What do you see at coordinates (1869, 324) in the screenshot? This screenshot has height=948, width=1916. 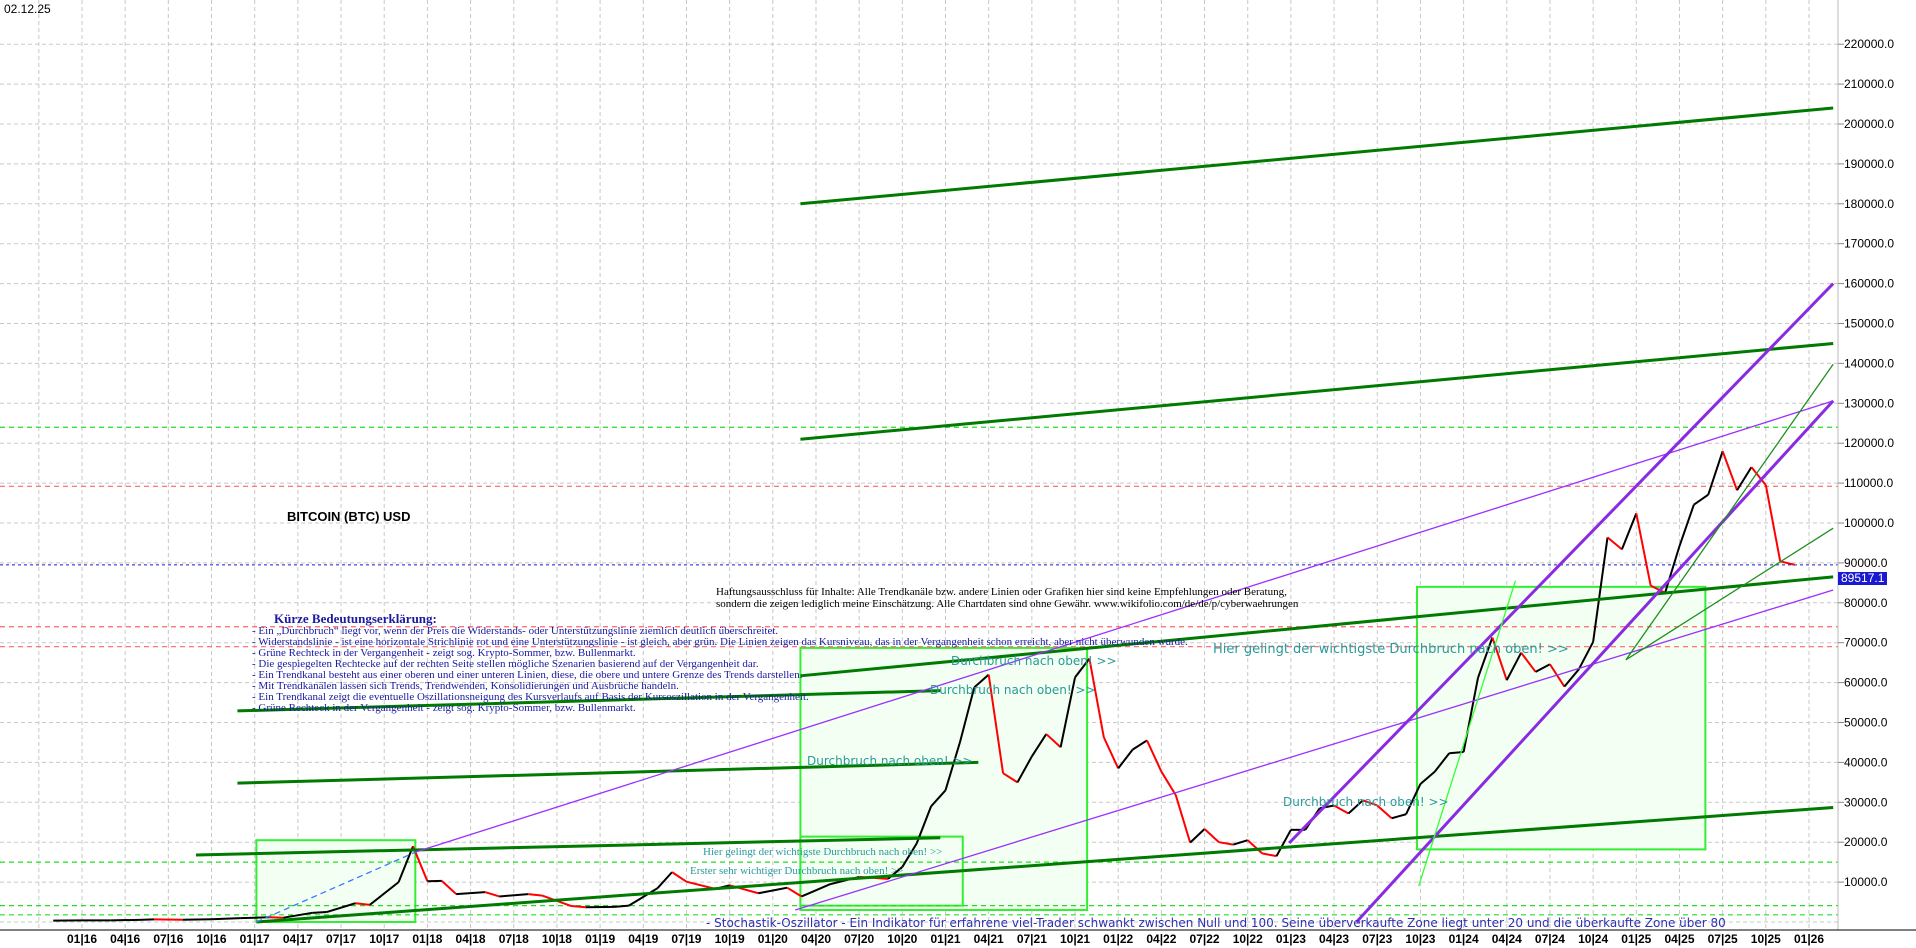 I see `y-tick-label: 150000.0` at bounding box center [1869, 324].